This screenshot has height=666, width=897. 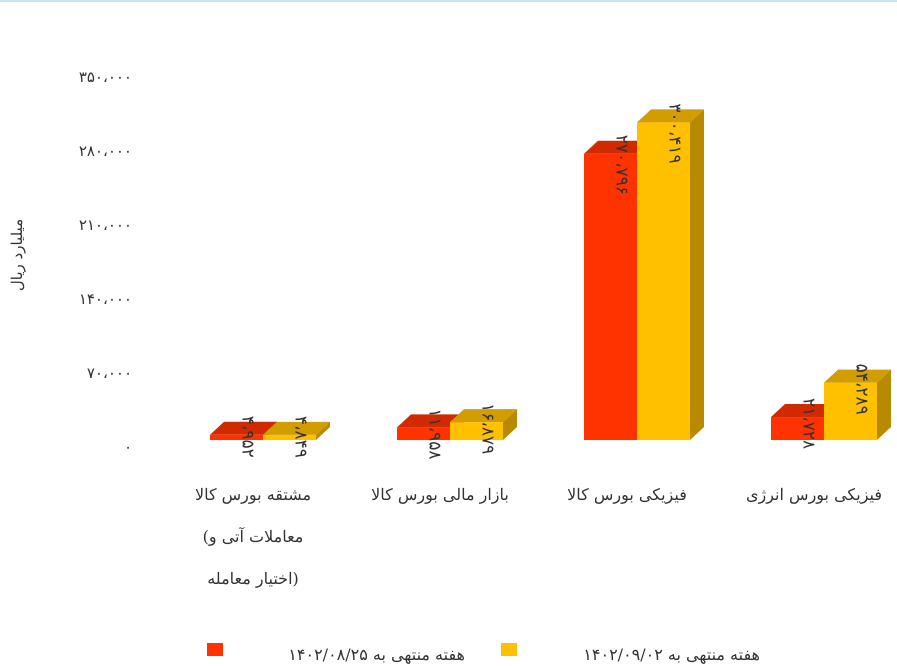 I want to click on y-tick-label: ۲۱۰،۰۰۰, so click(x=105, y=225).